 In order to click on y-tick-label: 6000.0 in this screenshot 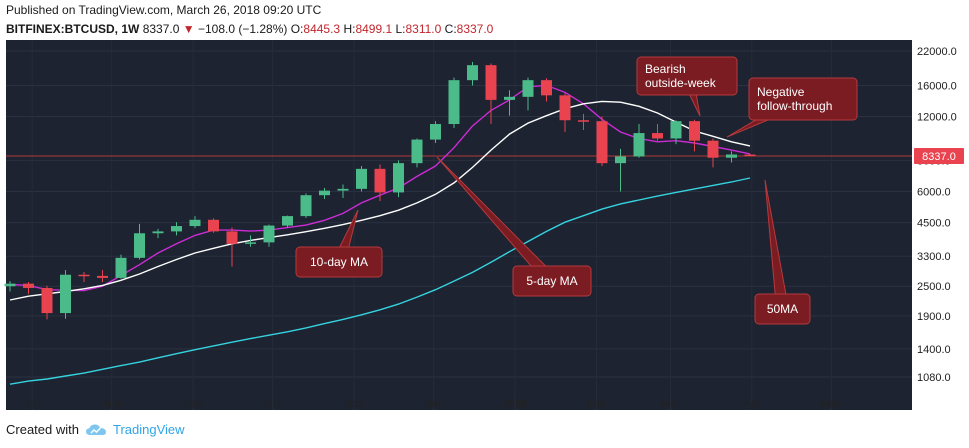, I will do `click(934, 193)`.